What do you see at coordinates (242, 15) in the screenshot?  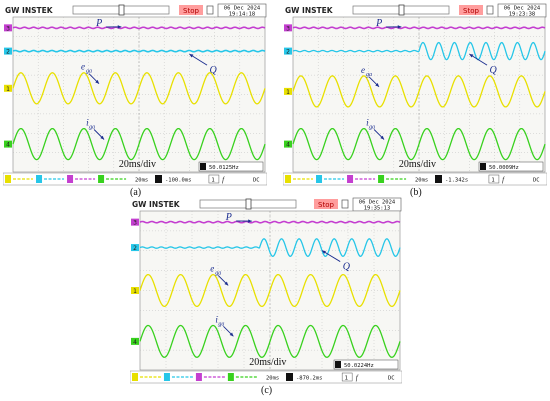 I see `time-text: 19:14:18` at bounding box center [242, 15].